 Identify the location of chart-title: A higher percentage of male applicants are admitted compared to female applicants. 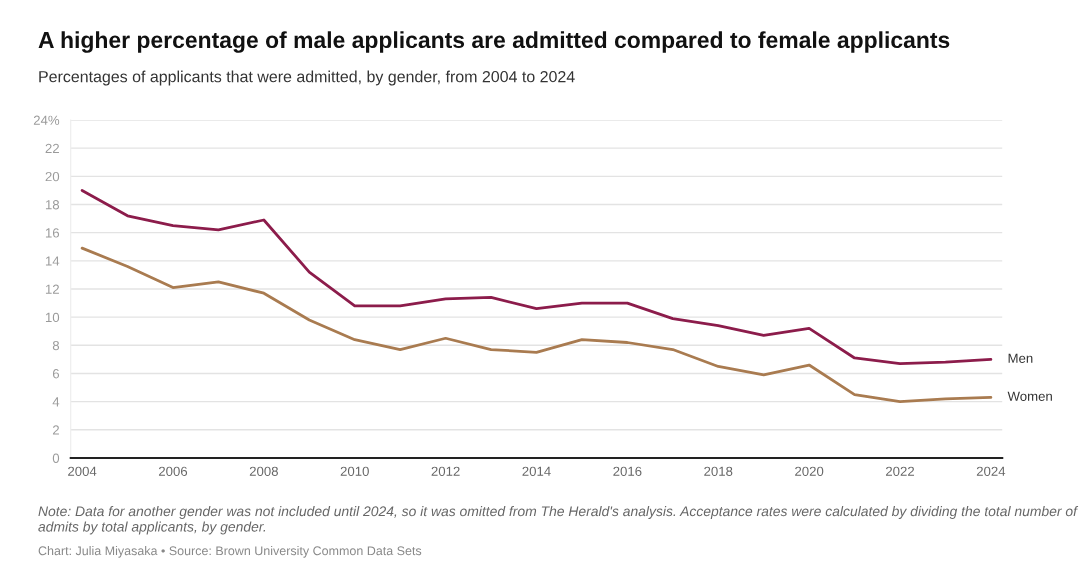
(494, 42).